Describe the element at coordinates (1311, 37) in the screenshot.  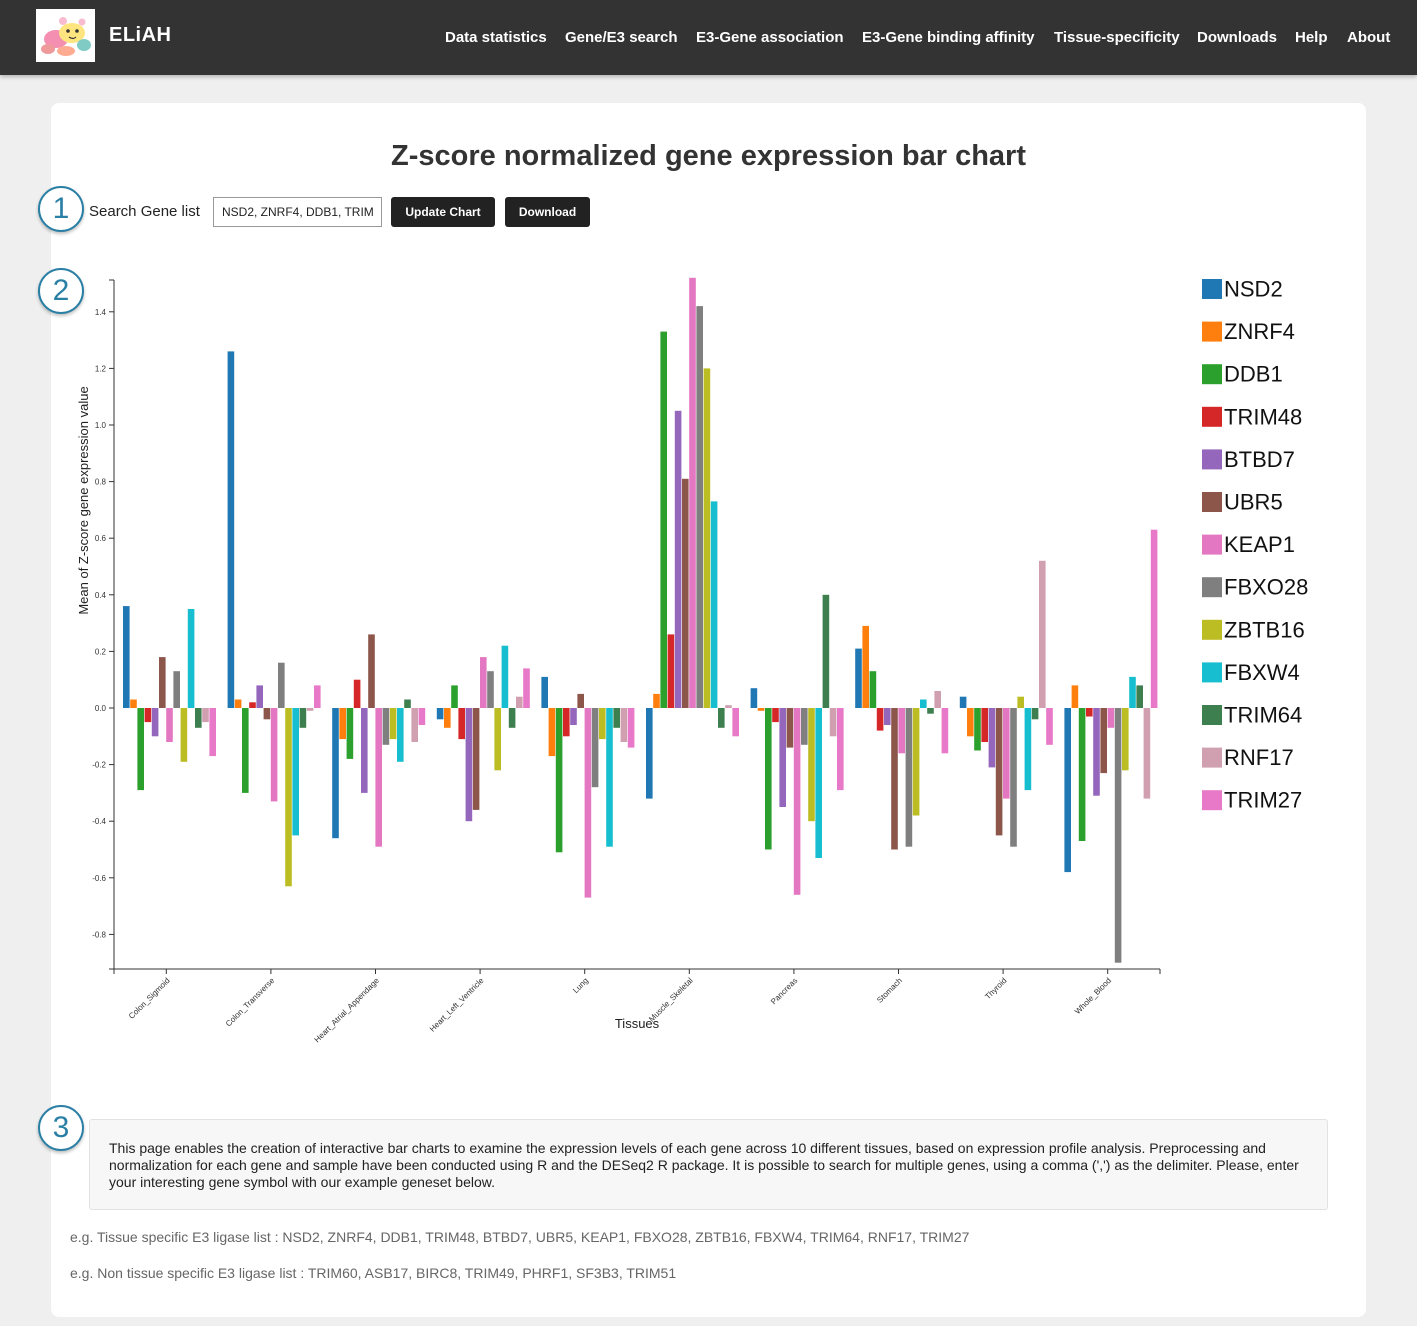
I see `nav-help: Help` at that location.